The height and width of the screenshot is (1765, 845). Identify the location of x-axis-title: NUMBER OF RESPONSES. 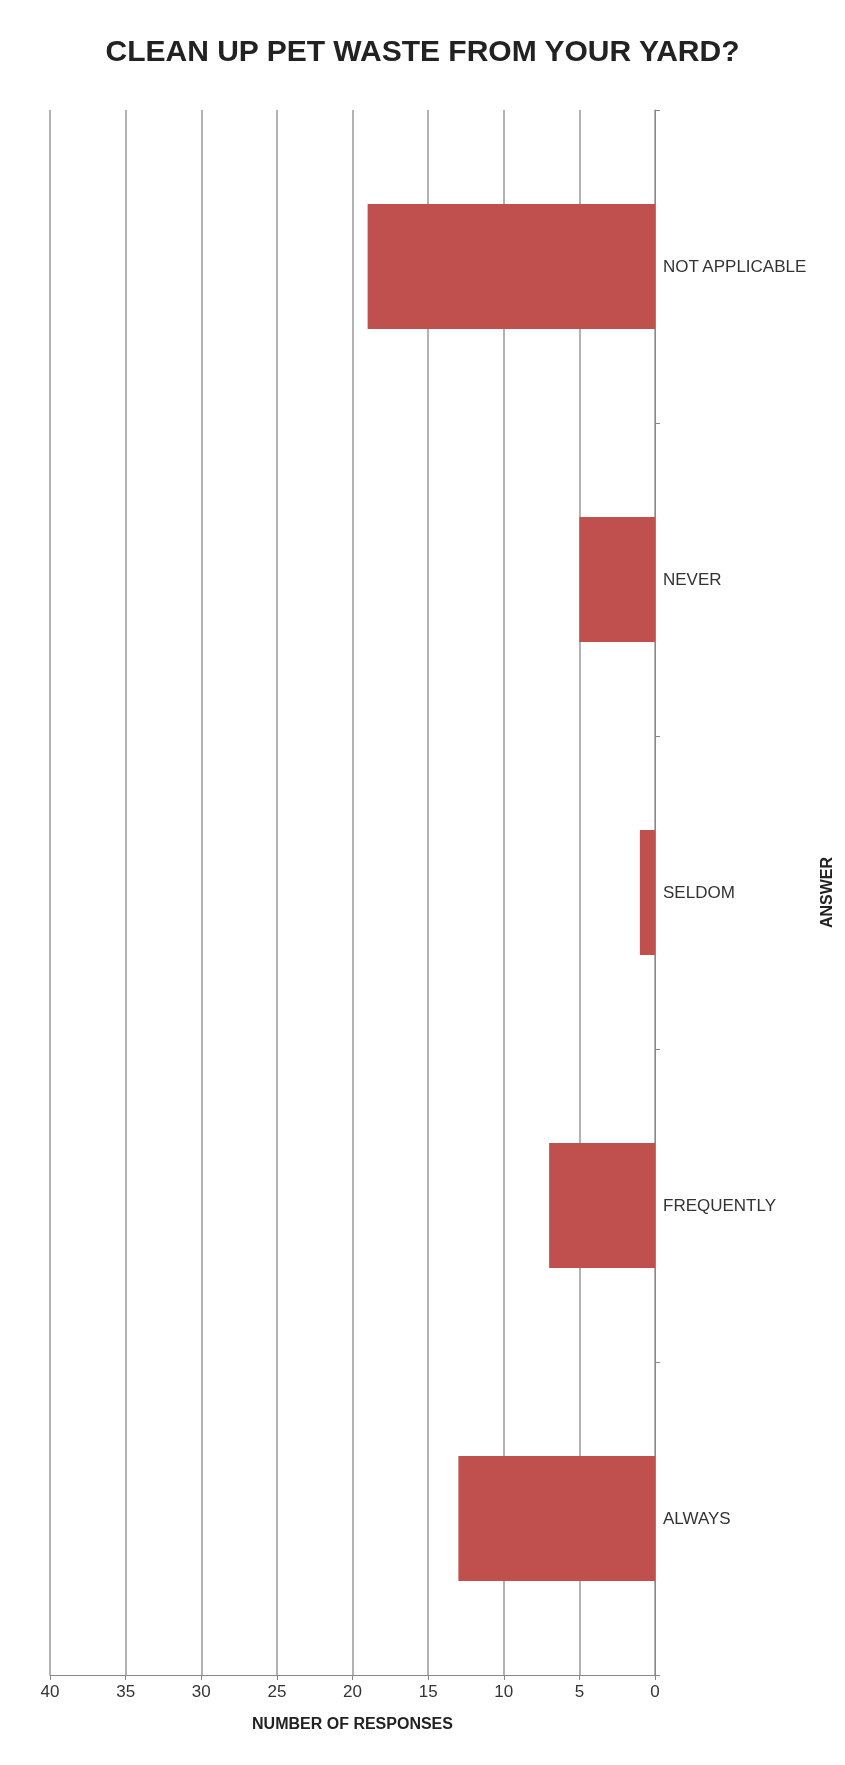
(353, 1723).